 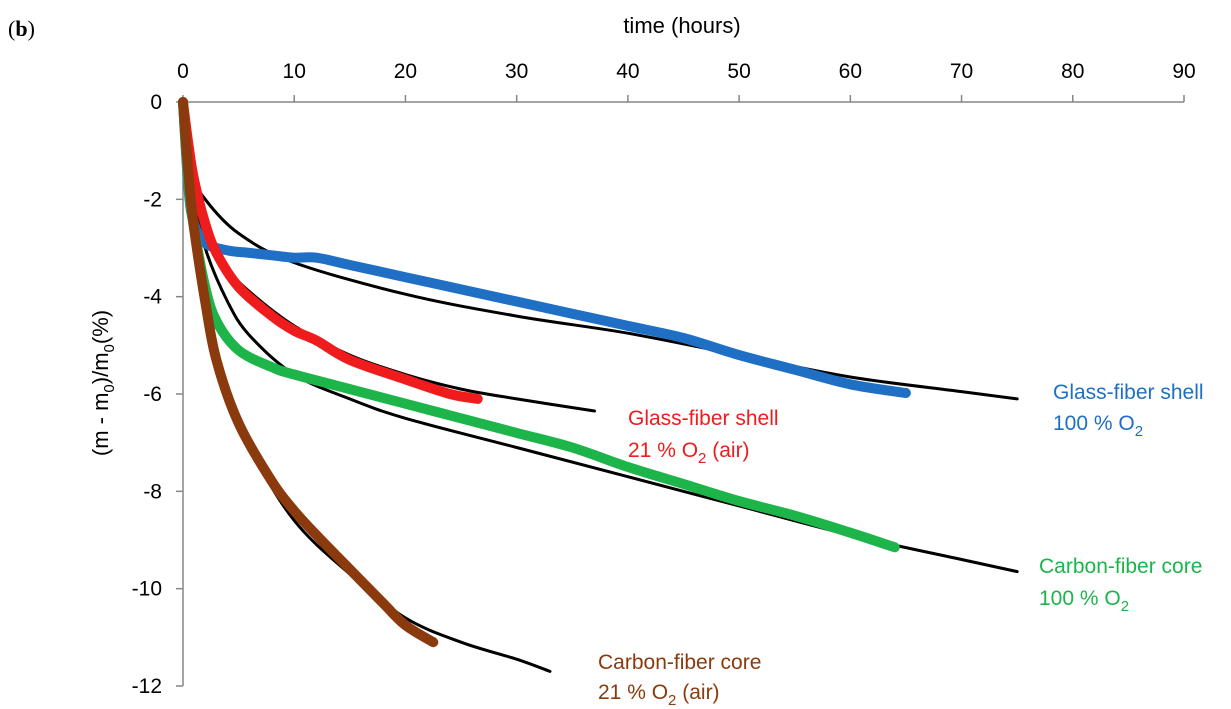 What do you see at coordinates (183, 71) in the screenshot?
I see `x-tick-label: 0` at bounding box center [183, 71].